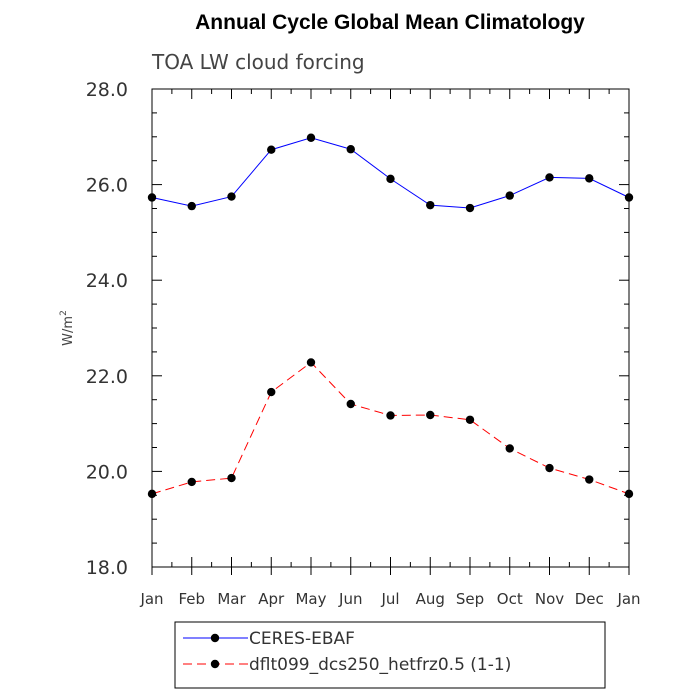 This screenshot has width=700, height=700. What do you see at coordinates (64, 313) in the screenshot?
I see `y-axis-label-superscript: 2` at bounding box center [64, 313].